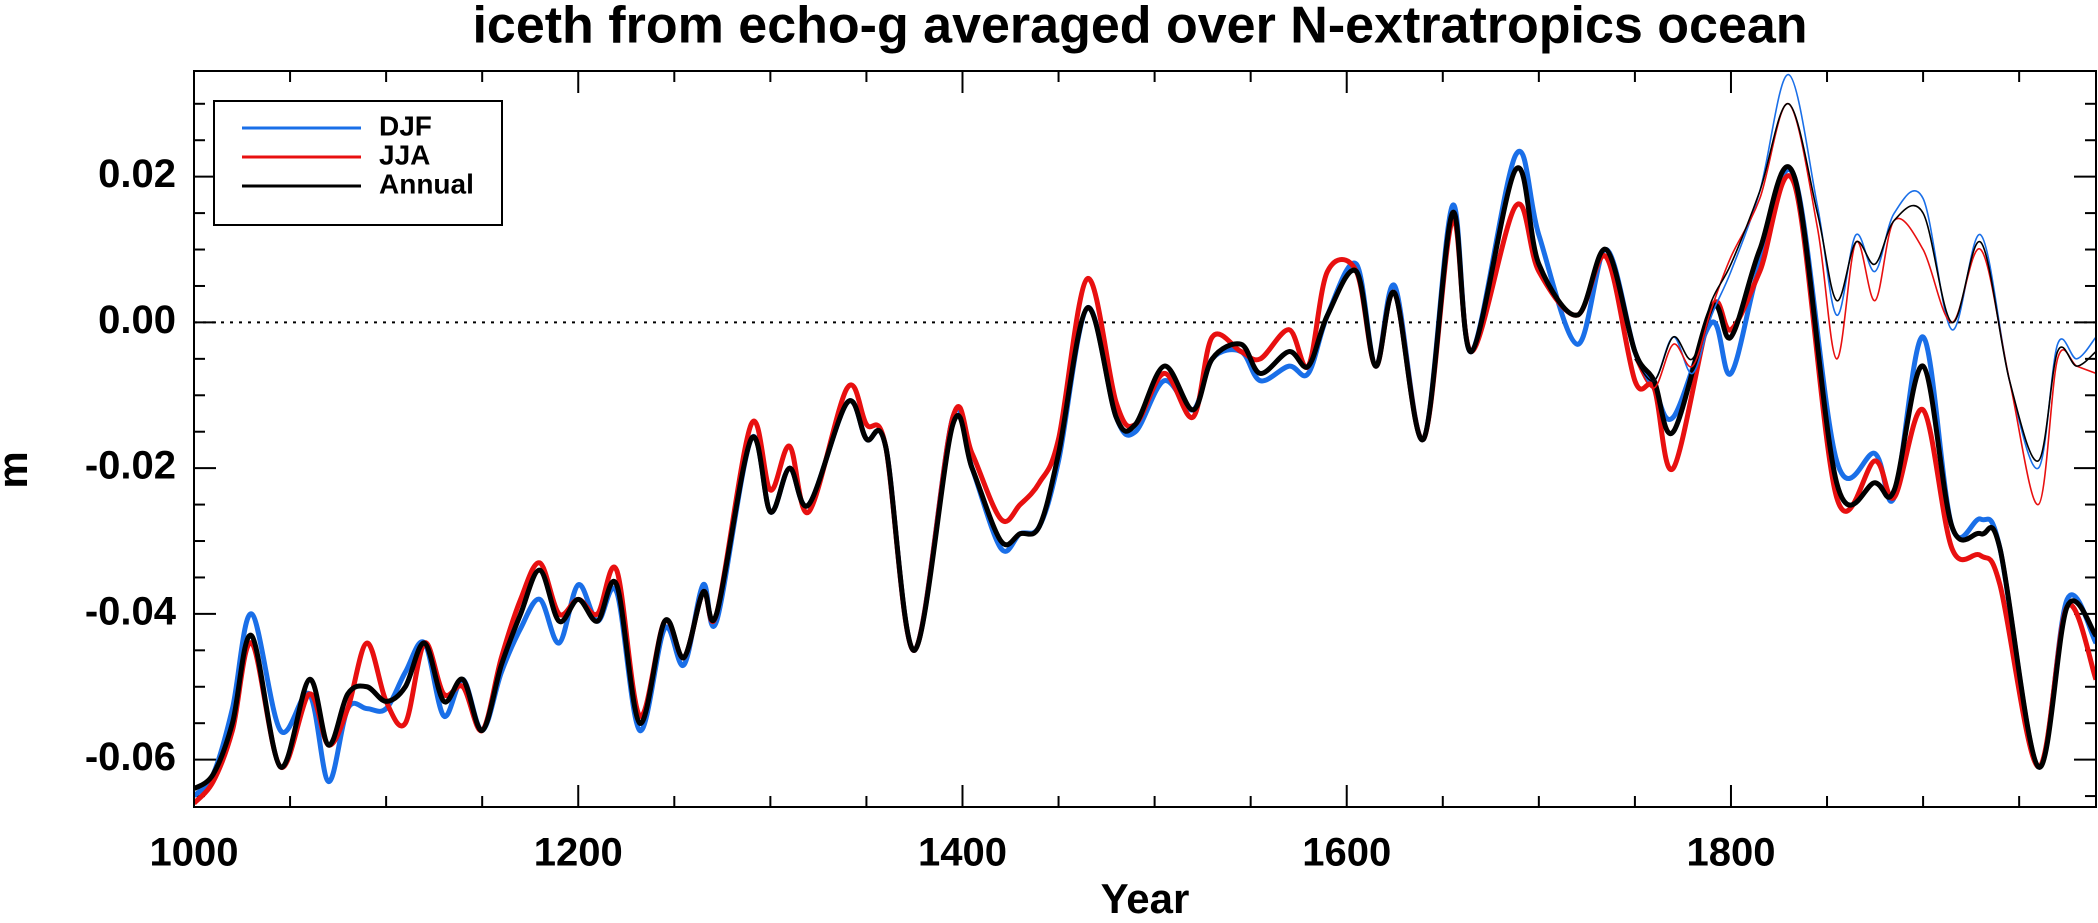  Describe the element at coordinates (358, 163) in the screenshot. I see `legend-box` at that location.